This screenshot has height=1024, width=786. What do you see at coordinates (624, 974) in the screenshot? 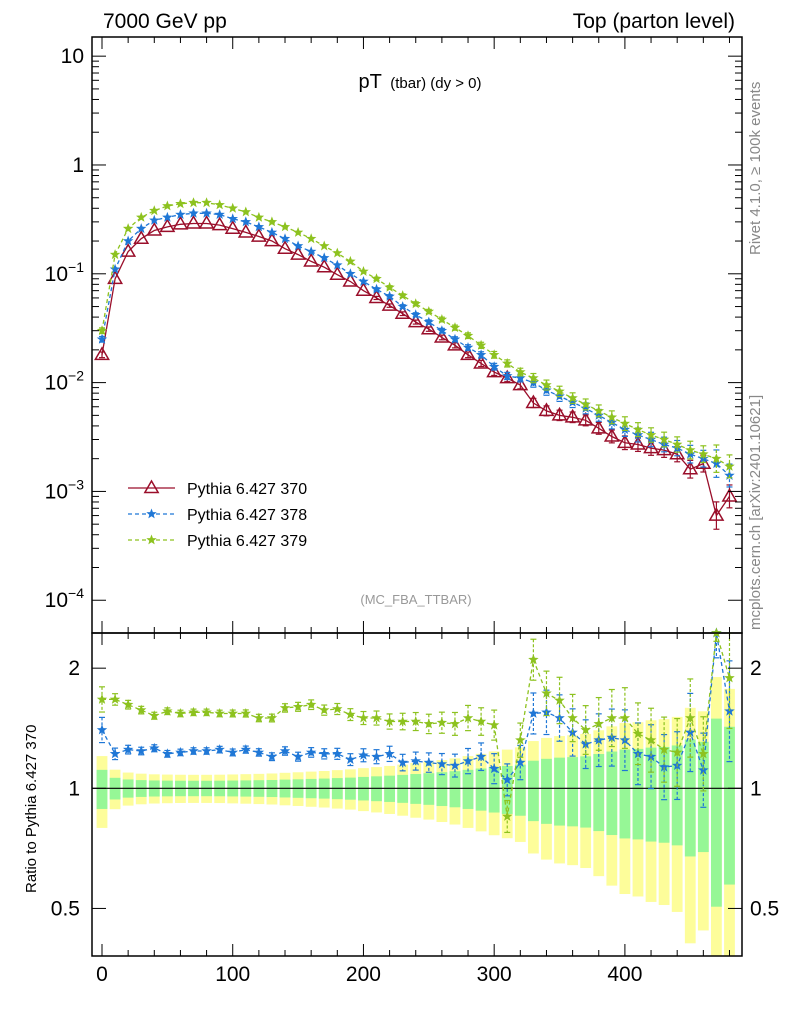
I see `x-tick-label: 400` at bounding box center [624, 974].